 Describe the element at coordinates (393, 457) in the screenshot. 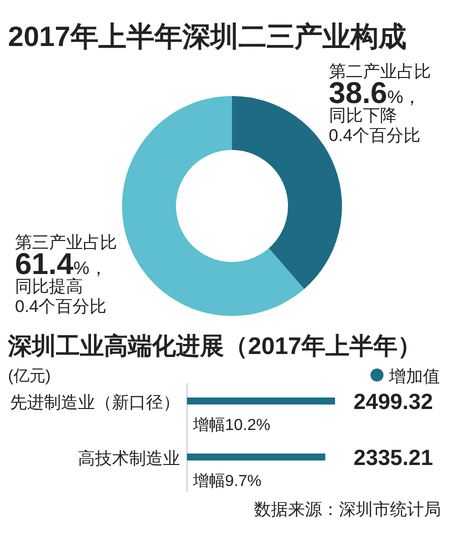

I see `data-label: 2335.21` at that location.